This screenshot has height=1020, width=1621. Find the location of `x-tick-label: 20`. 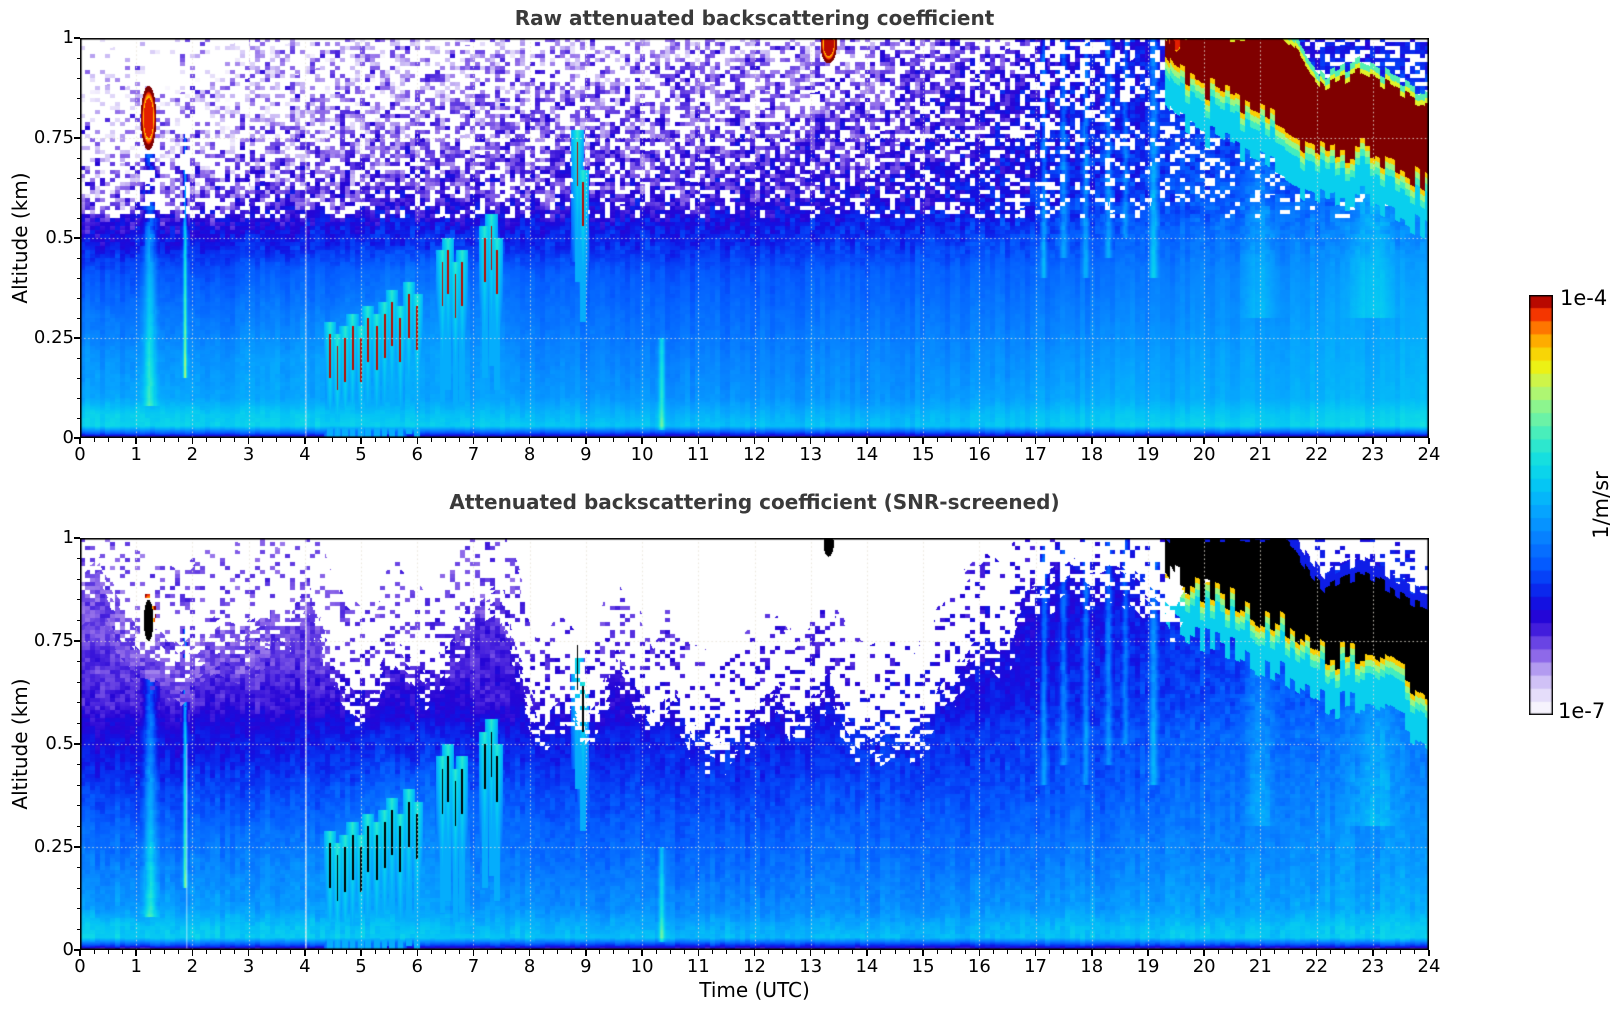

x-tick-label: 20 is located at coordinates (1204, 966).